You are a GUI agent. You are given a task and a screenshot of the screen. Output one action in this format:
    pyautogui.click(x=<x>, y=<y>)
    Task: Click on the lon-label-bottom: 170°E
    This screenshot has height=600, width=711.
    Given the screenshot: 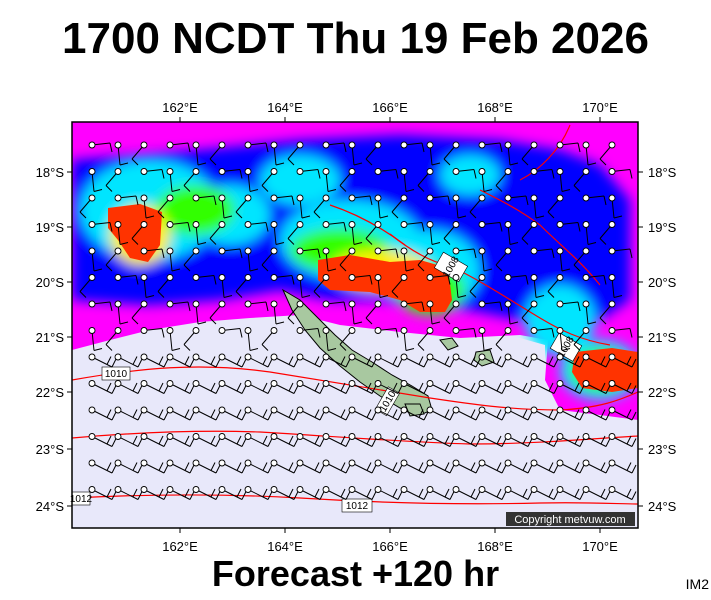 What is the action you would take?
    pyautogui.click(x=600, y=546)
    